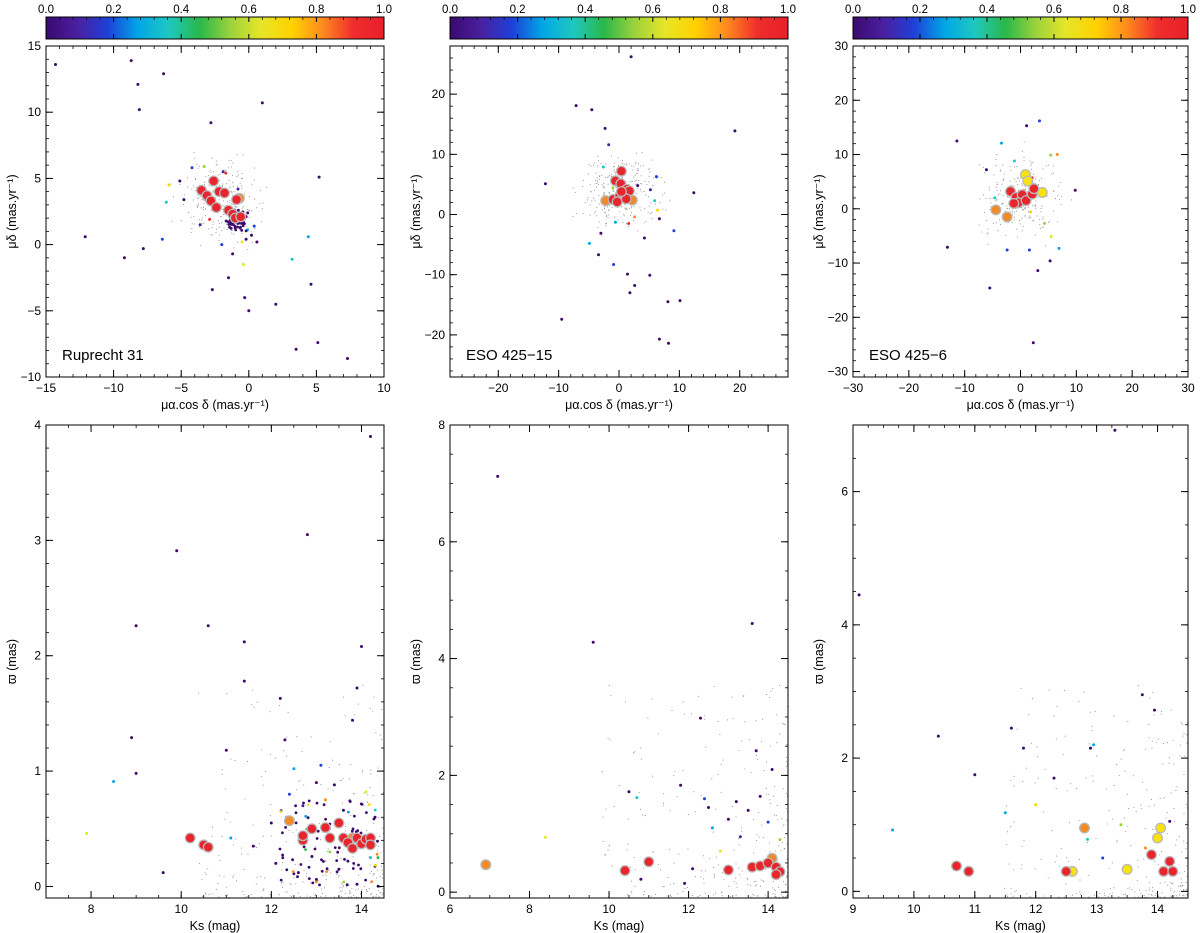 The height and width of the screenshot is (933, 1200). I want to click on y-tick-label: 2, so click(37, 656).